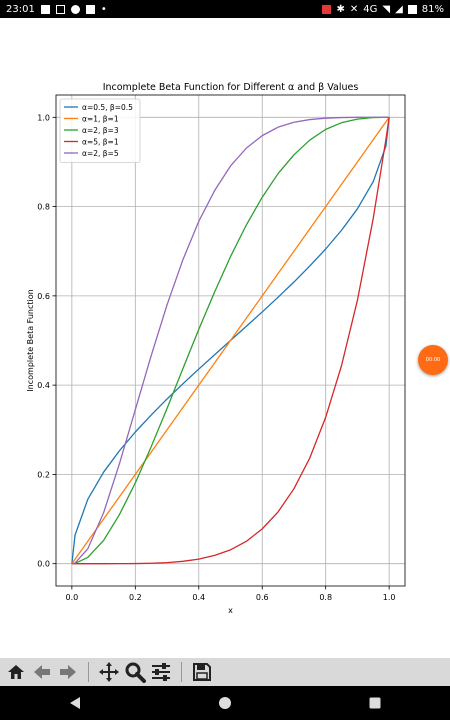 The width and height of the screenshot is (450, 720). I want to click on battery-icon, so click(412, 9).